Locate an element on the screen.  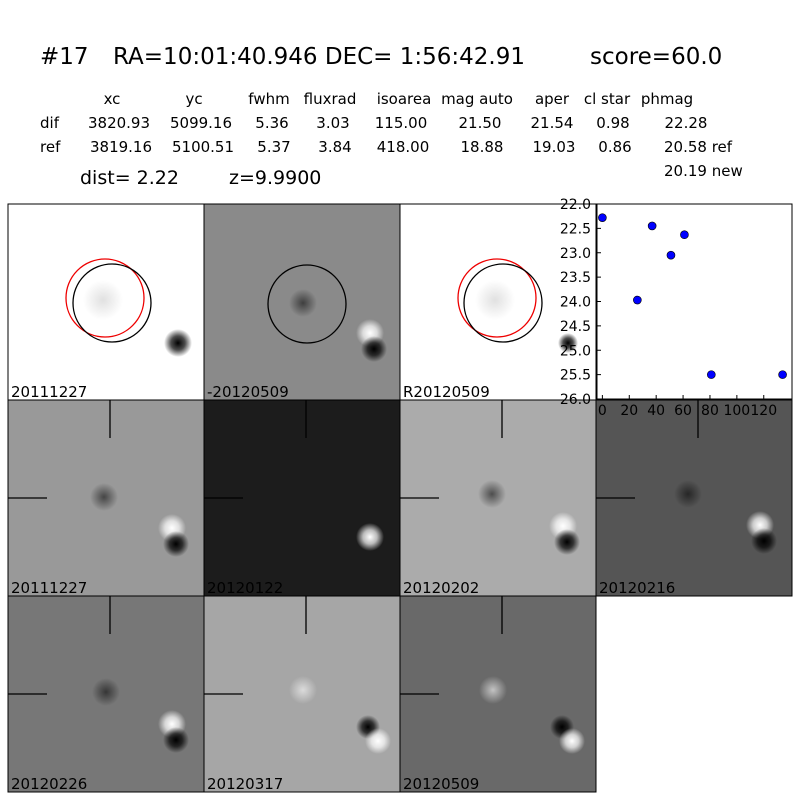
y-tick-label: 22.0 is located at coordinates (575, 205).